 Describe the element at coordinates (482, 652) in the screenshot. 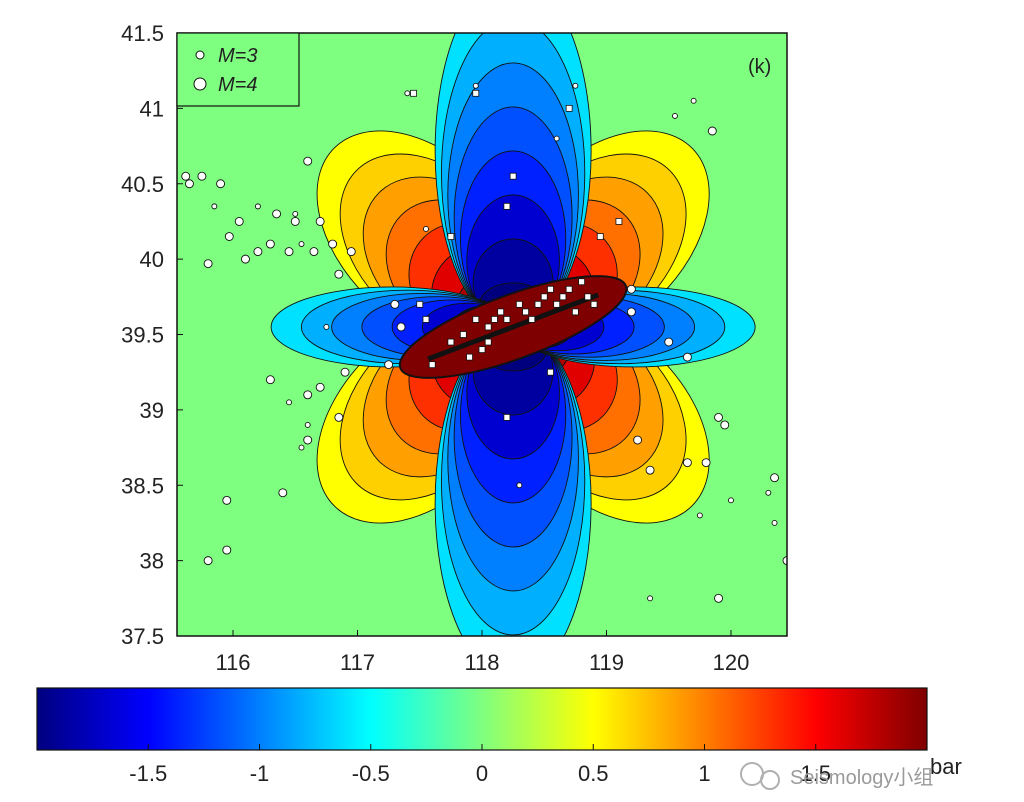

I see `x-axis: 116 117 118 119 120` at that location.